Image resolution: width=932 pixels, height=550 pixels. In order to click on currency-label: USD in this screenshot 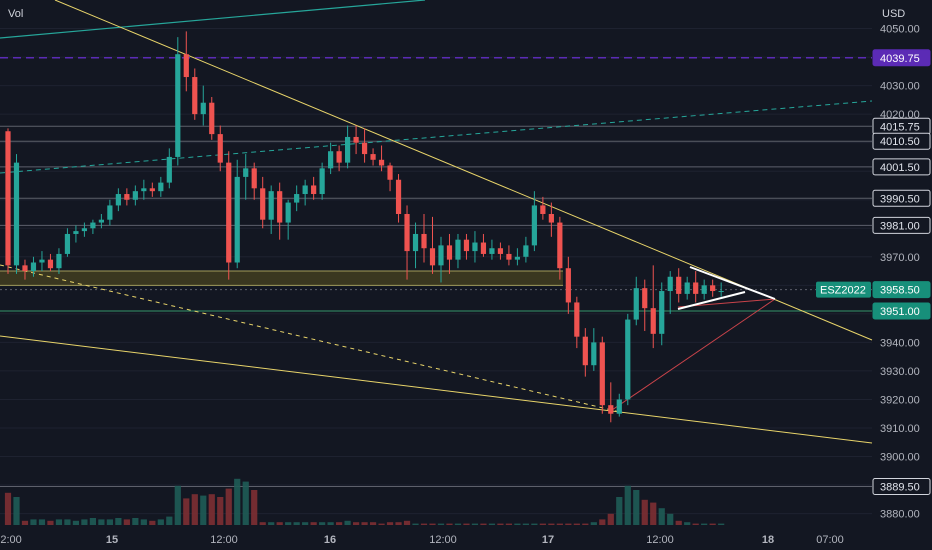, I will do `click(894, 14)`.